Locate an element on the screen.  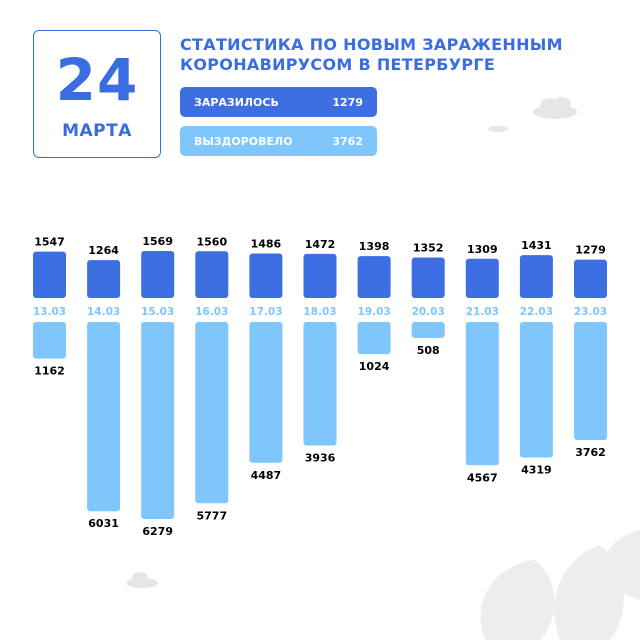
category-tick-label: 16.03 is located at coordinates (211, 312).